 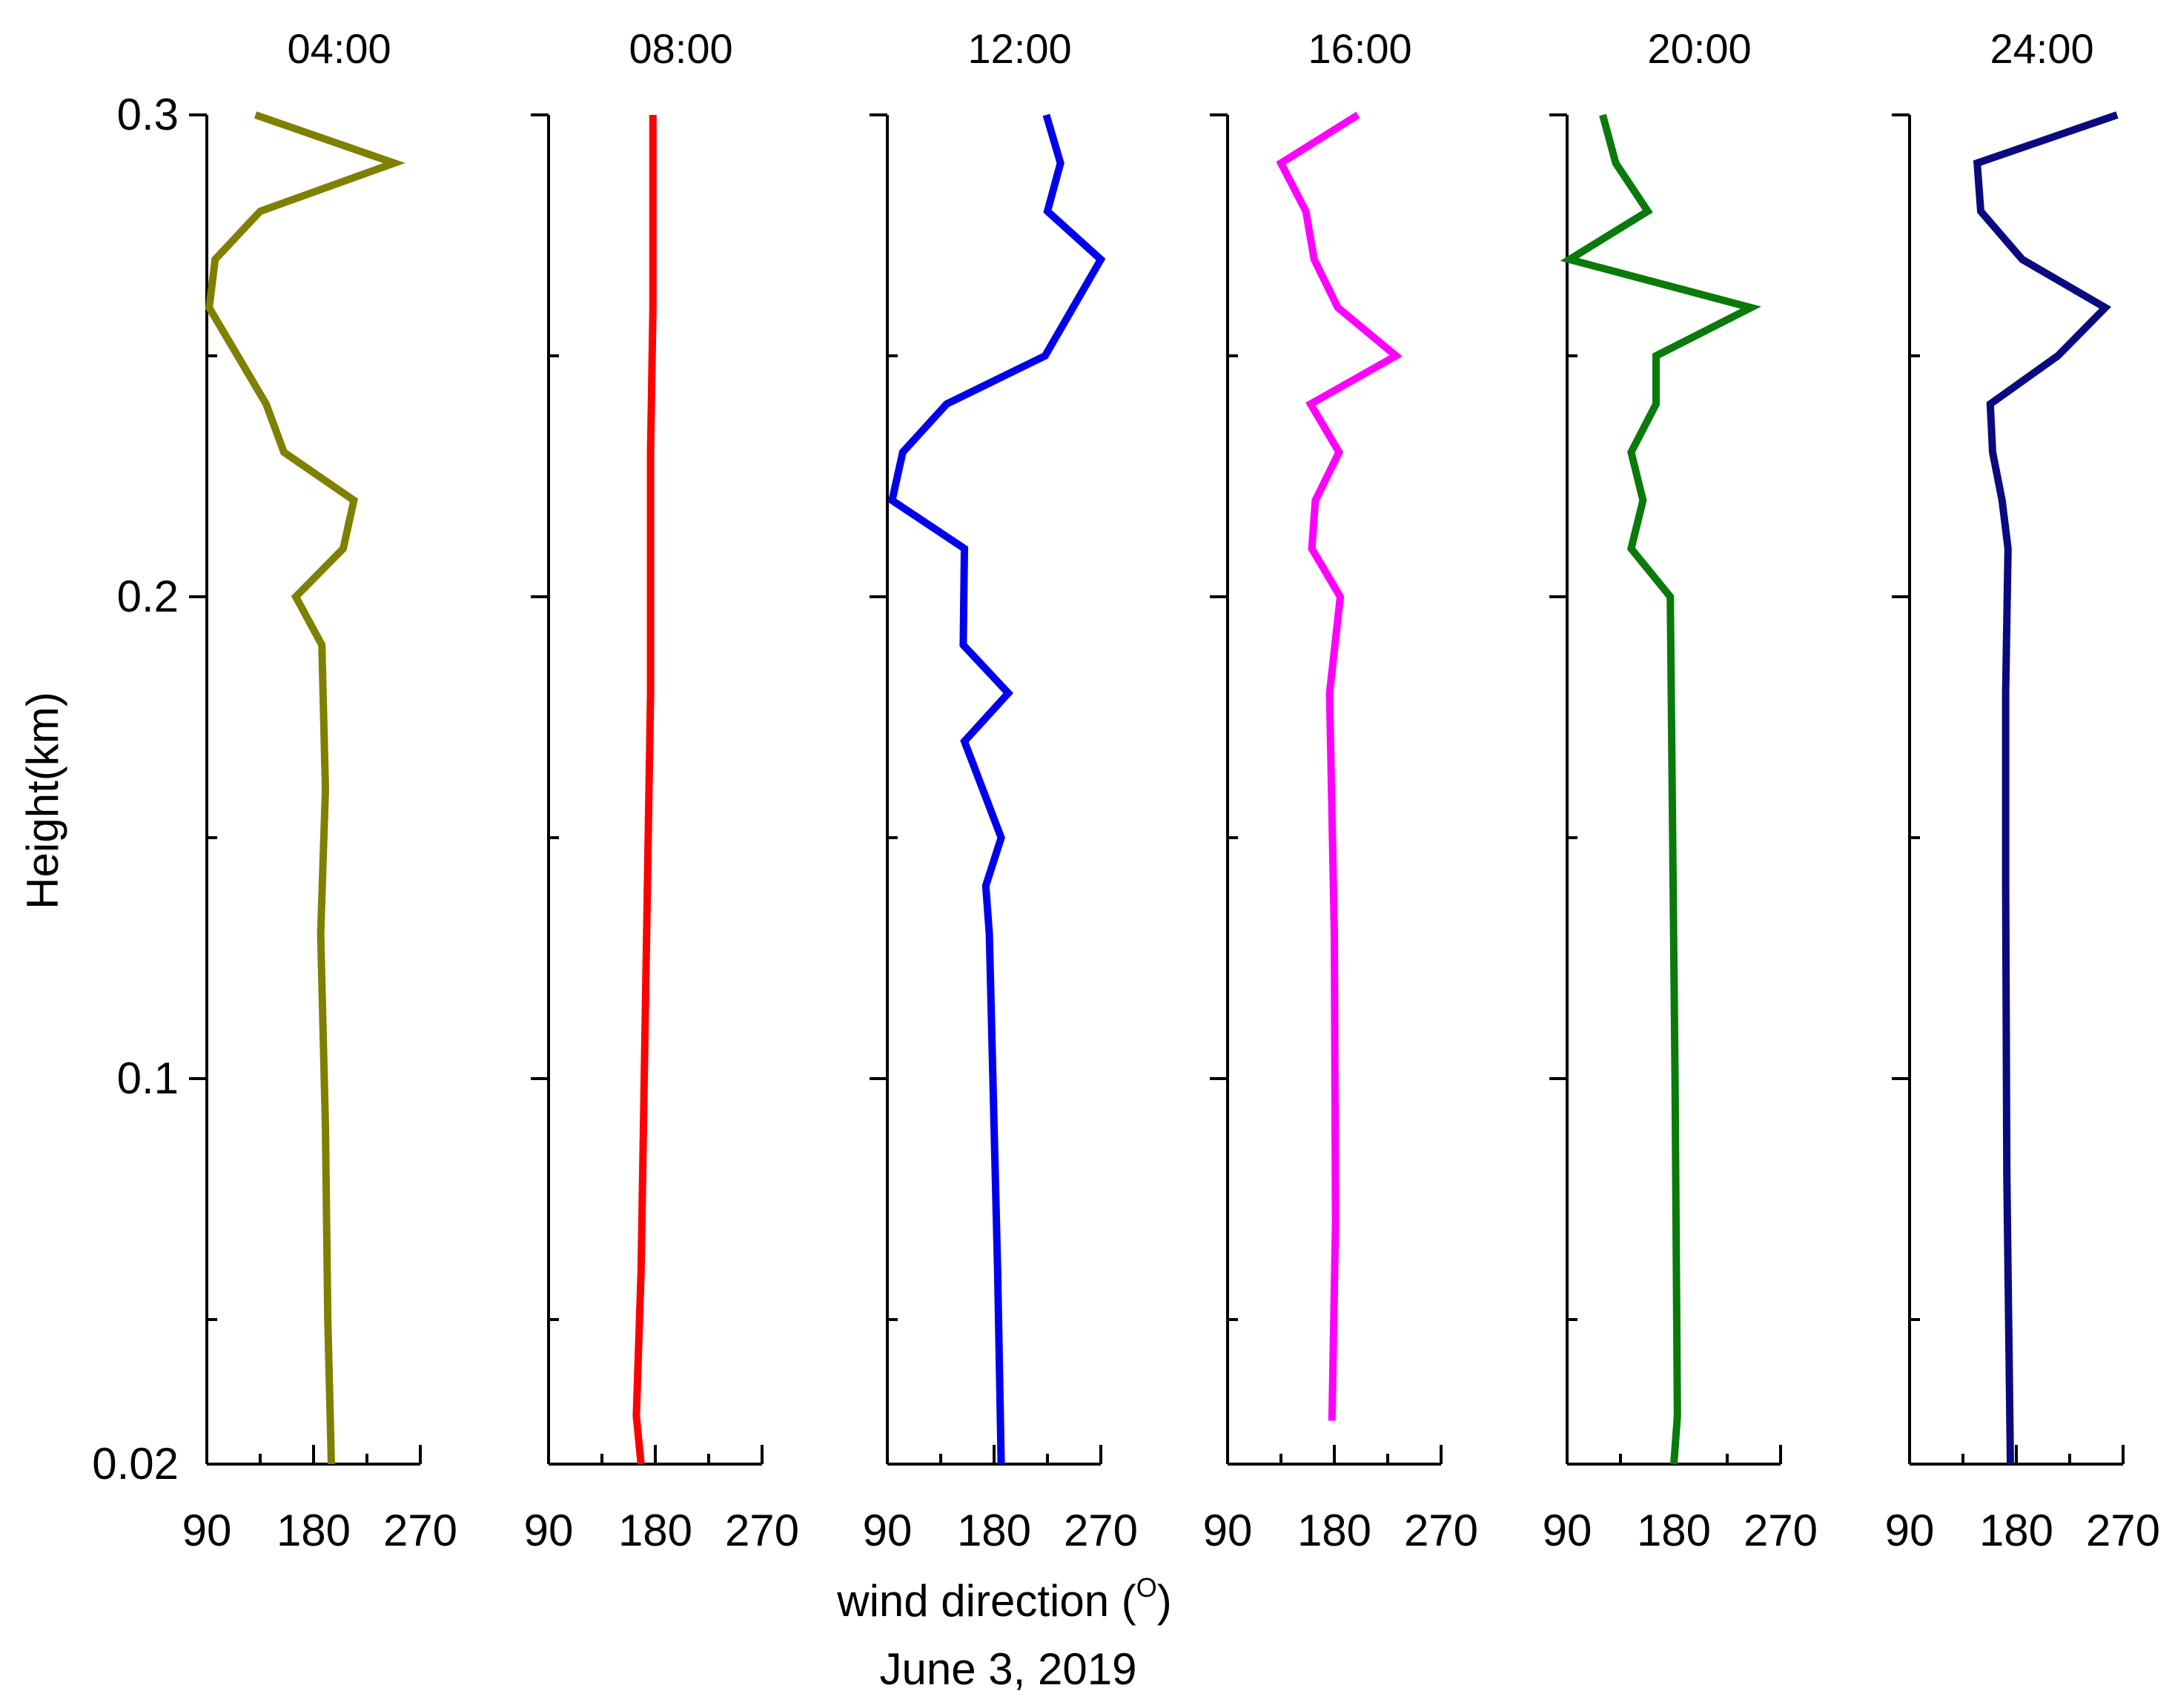 What do you see at coordinates (1359, 48) in the screenshot?
I see `panel-title: 16:00` at bounding box center [1359, 48].